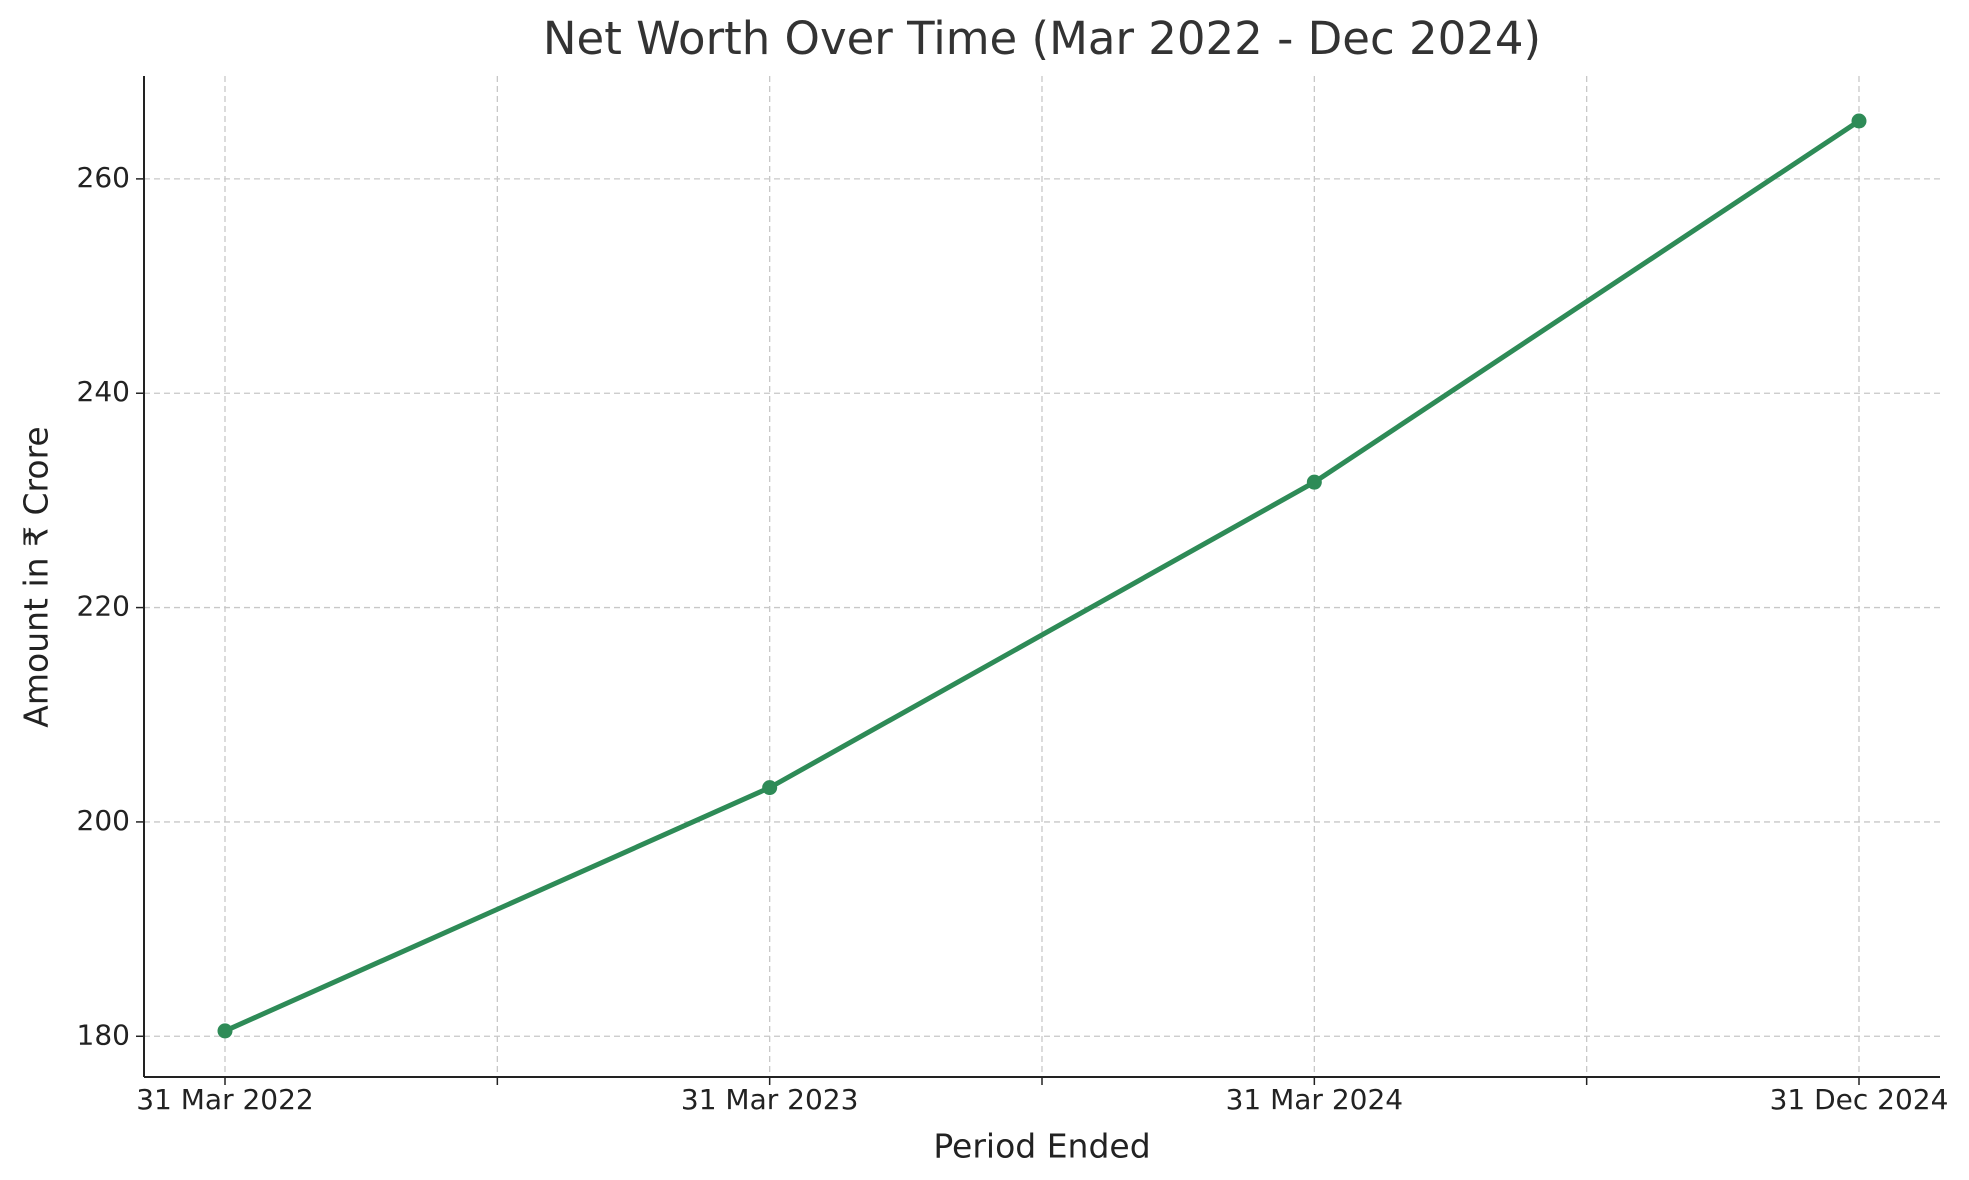  I want to click on y-tick-label: 180, so click(103, 1034).